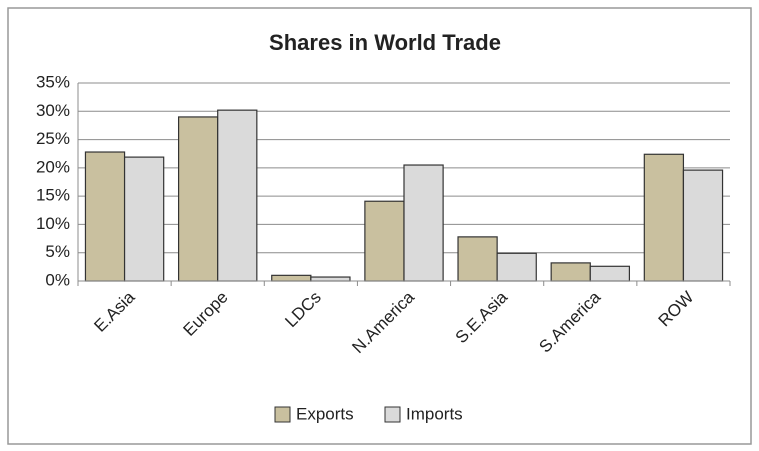 This screenshot has width=759, height=451. Describe the element at coordinates (57, 279) in the screenshot. I see `y-tick-label: 0%` at that location.